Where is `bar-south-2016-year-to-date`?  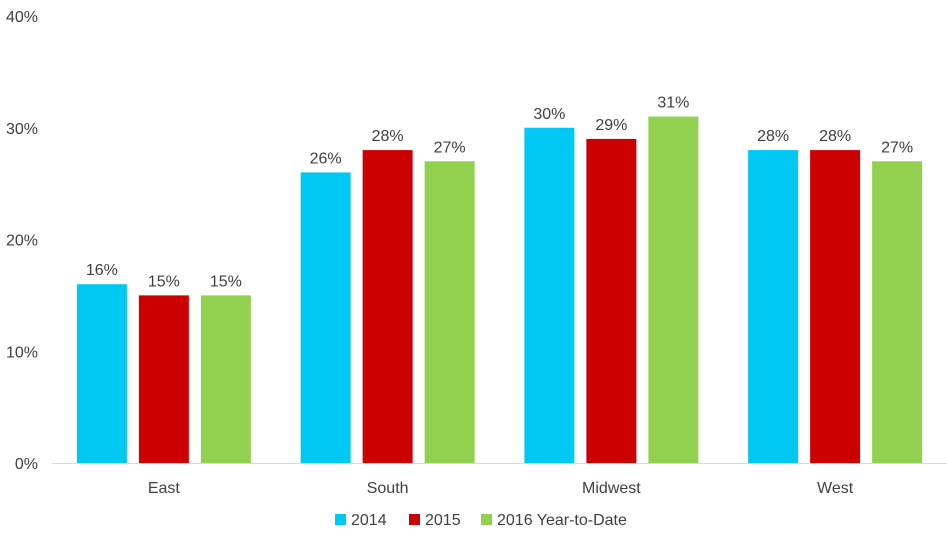 bar-south-2016-year-to-date is located at coordinates (449, 312).